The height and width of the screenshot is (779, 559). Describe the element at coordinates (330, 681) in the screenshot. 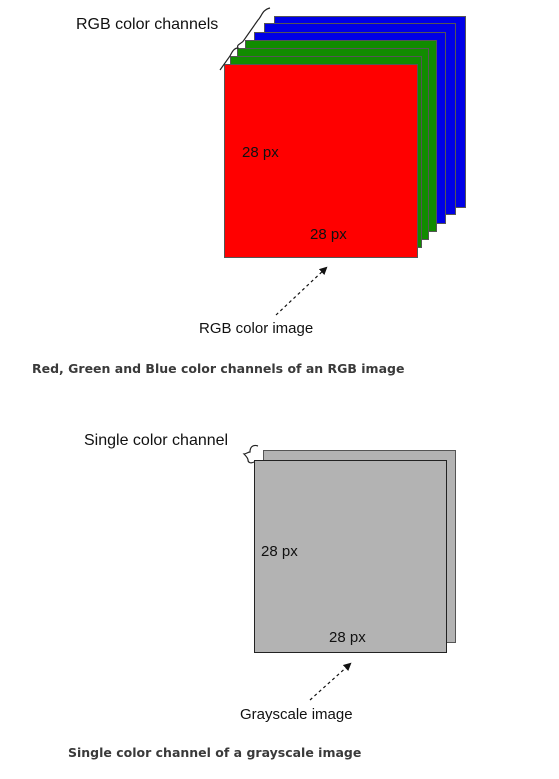

I see `grayscale-image-arrow` at that location.